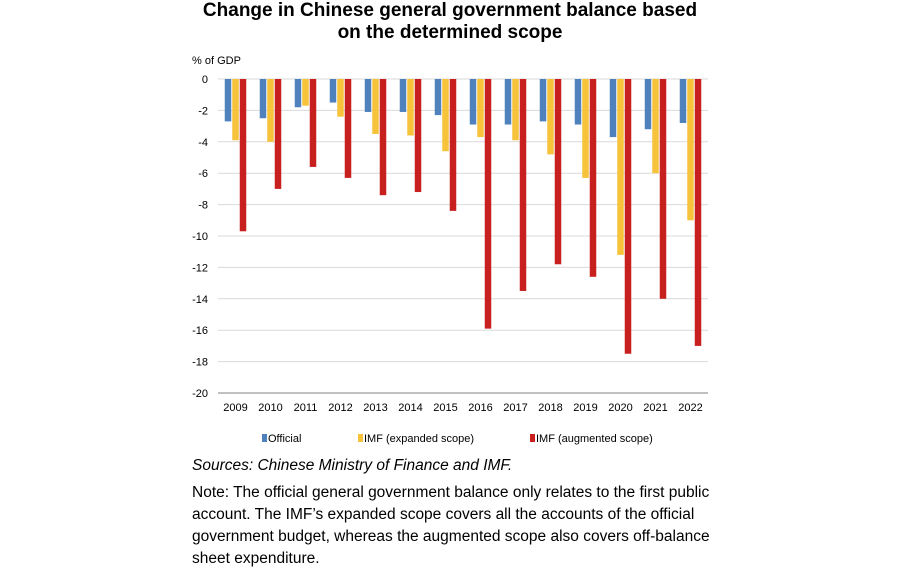 Image resolution: width=902 pixels, height=570 pixels. I want to click on y-tick-labels: 0 -2 -4 -6 -8 -10 -12 -14 -16 -18 -20, so click(200, 237).